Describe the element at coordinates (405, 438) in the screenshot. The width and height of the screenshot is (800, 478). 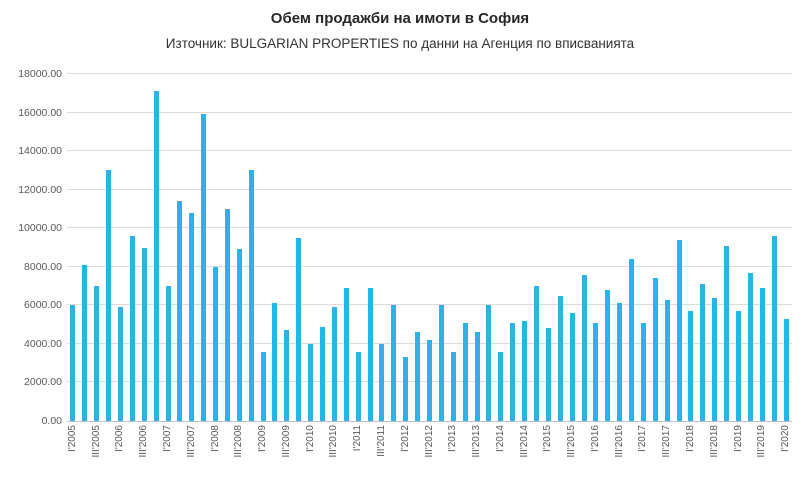
I see `x-axis-tick-label: I'2012` at that location.